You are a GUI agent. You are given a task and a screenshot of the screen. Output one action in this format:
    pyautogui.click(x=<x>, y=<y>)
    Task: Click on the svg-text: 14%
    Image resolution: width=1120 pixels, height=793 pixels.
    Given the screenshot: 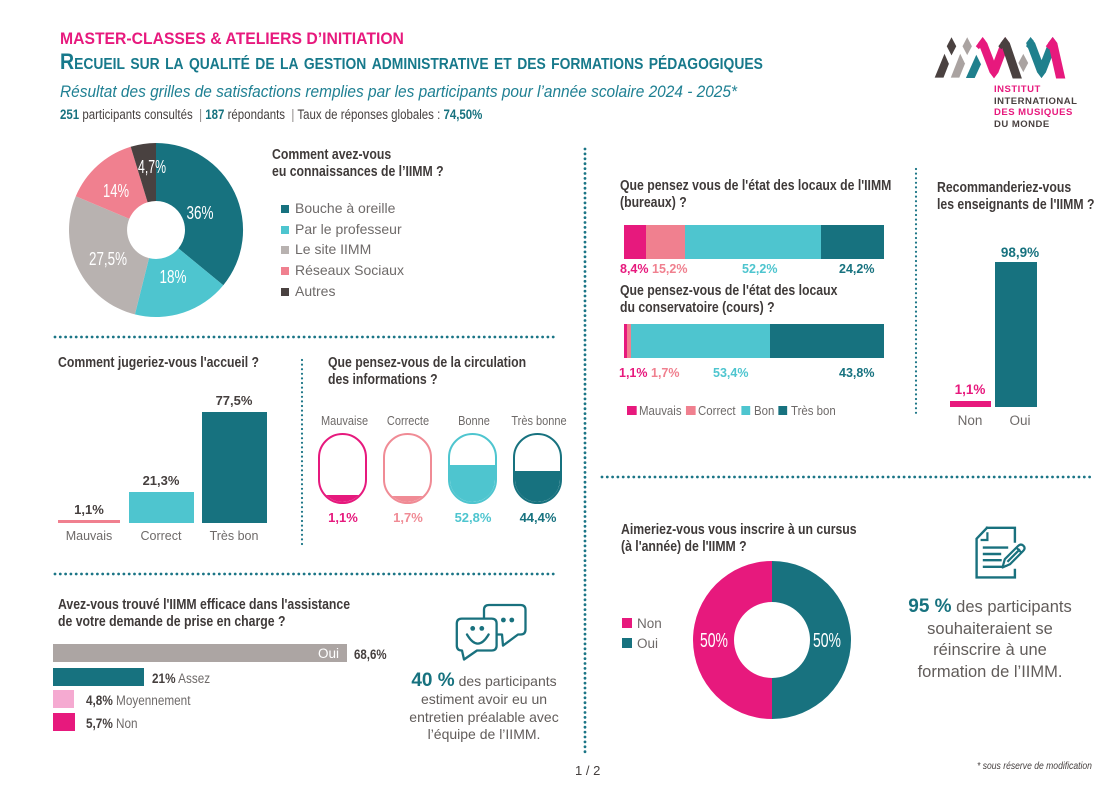 What is the action you would take?
    pyautogui.click(x=116, y=190)
    